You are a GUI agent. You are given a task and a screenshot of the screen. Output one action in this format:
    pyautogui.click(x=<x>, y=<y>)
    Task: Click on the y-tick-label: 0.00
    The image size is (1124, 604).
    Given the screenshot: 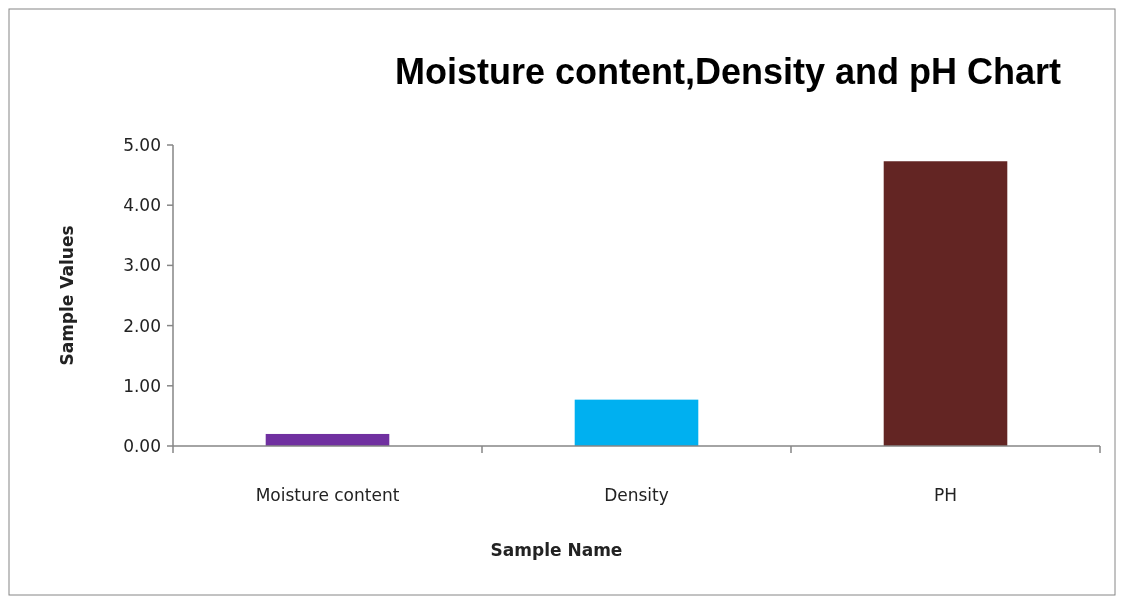 What is the action you would take?
    pyautogui.click(x=142, y=445)
    